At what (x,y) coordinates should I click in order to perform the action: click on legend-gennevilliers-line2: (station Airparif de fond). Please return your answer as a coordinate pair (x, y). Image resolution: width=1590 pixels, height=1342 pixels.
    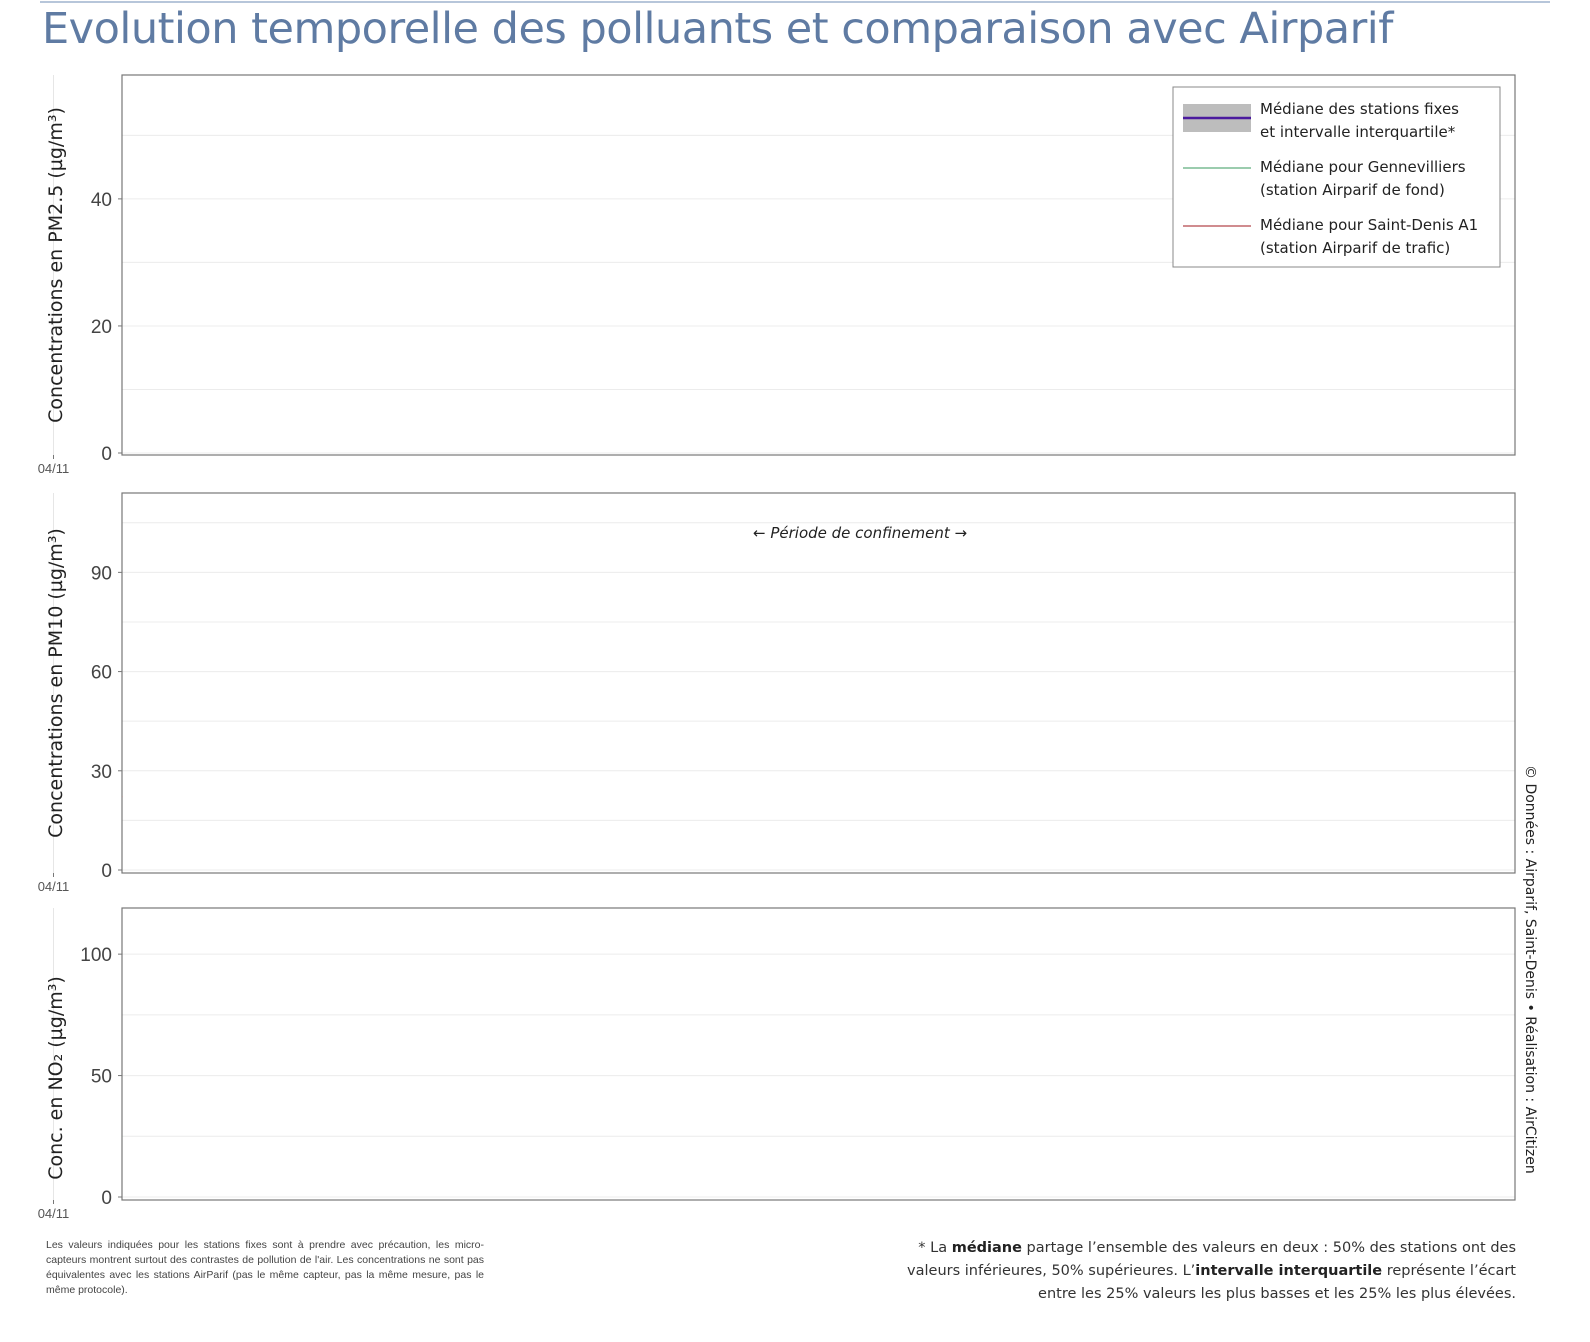
    Looking at the image, I should click on (1352, 190).